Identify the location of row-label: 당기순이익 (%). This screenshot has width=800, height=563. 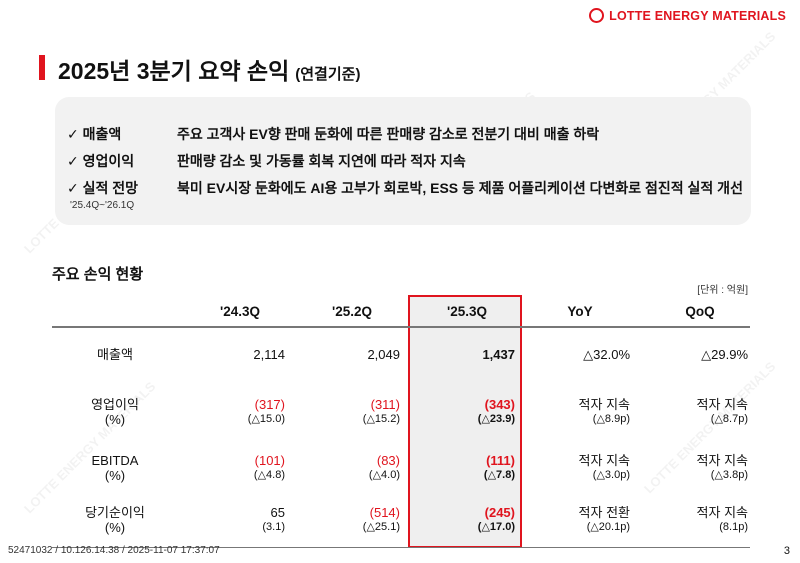
(115, 520).